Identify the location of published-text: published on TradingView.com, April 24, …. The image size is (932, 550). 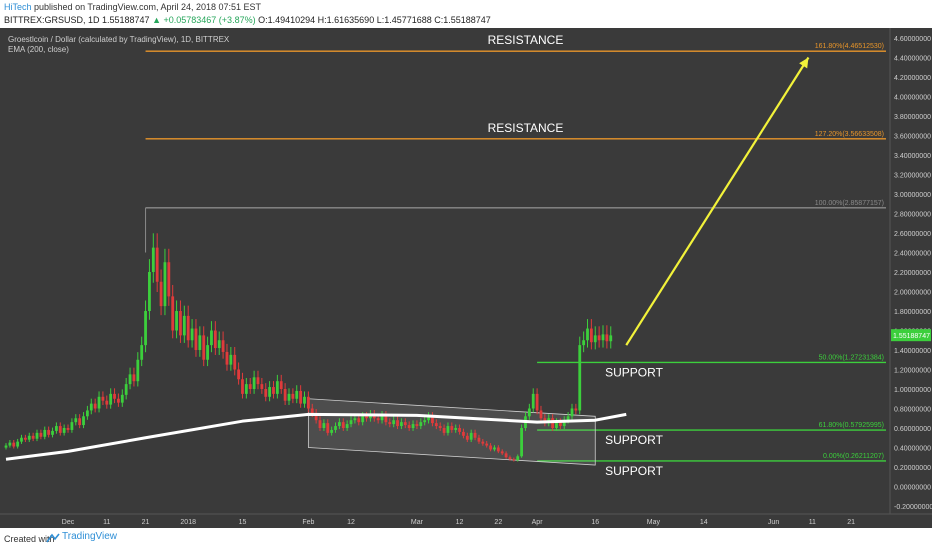
(148, 7).